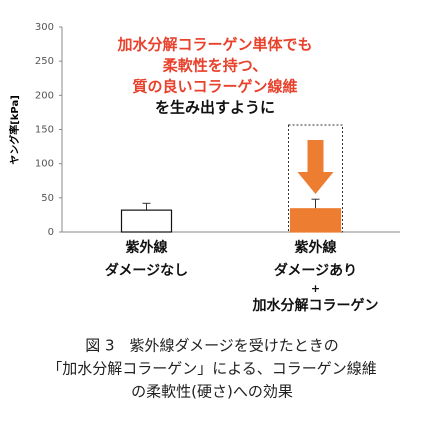 Image resolution: width=425 pixels, height=435 pixels. What do you see at coordinates (14, 130) in the screenshot?
I see `y-axis-label: ヤング率[kPa]` at bounding box center [14, 130].